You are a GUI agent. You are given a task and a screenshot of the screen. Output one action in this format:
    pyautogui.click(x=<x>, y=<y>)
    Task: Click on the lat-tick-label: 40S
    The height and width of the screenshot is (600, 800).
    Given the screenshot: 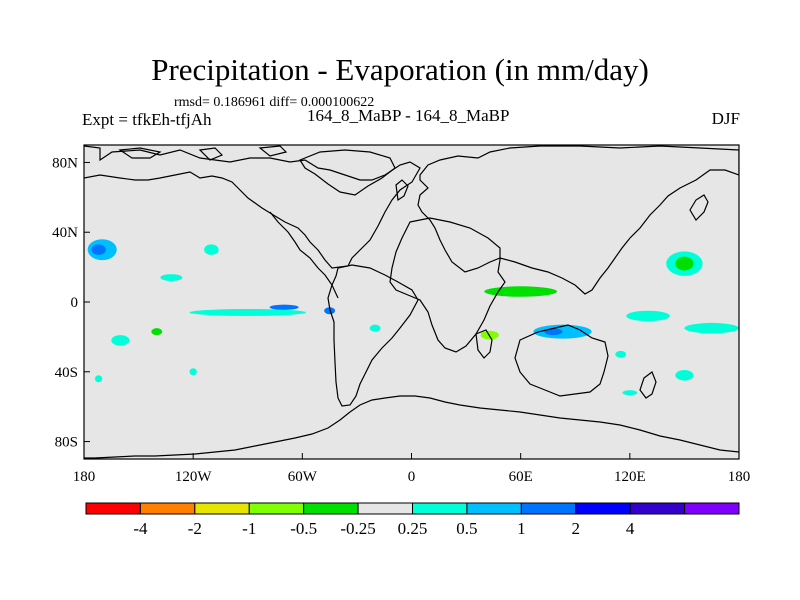 What is the action you would take?
    pyautogui.click(x=66, y=373)
    